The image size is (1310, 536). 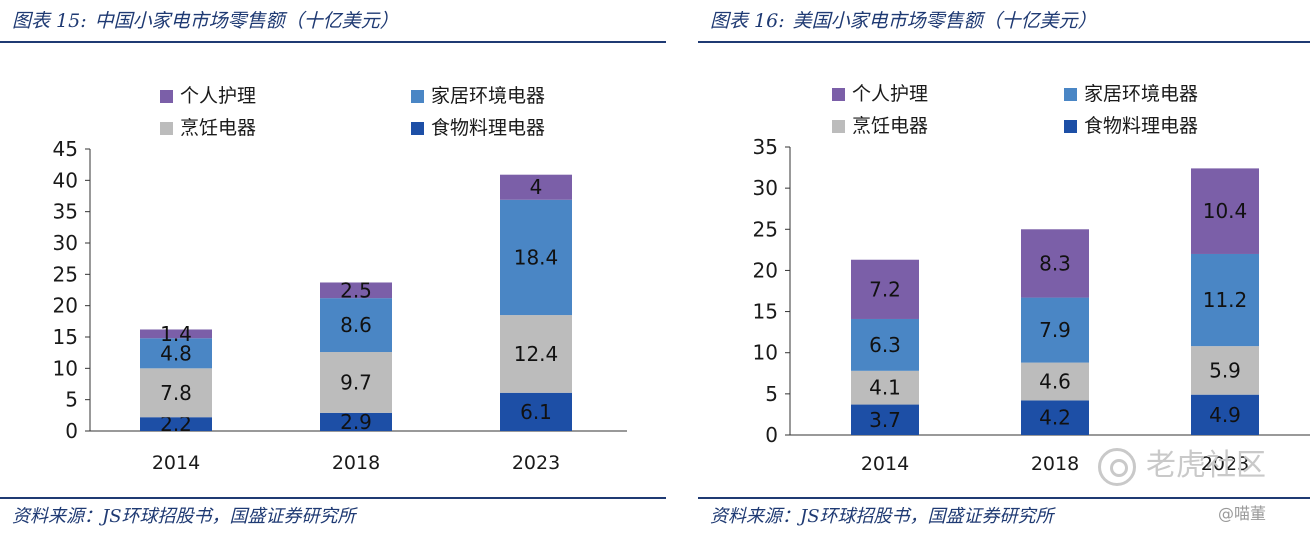 What do you see at coordinates (882, 516) in the screenshot?
I see `source-note: 资料来源：JS环球招股书，国盛证券研究所` at bounding box center [882, 516].